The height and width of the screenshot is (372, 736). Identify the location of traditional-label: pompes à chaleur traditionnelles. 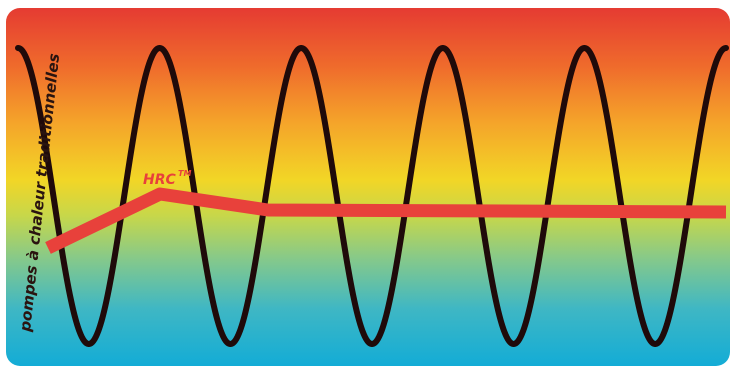
(39, 193).